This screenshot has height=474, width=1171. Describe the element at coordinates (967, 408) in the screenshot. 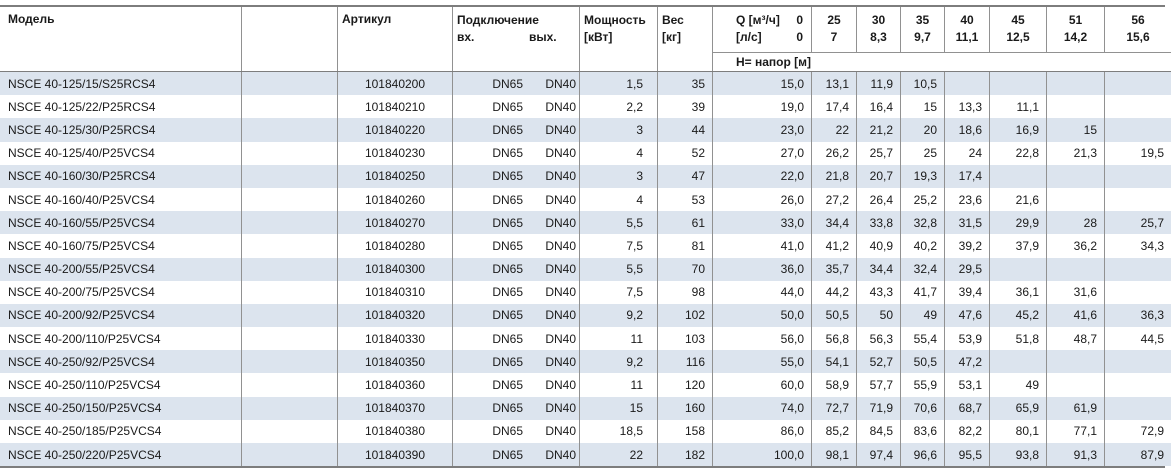

I see `head-q40-cell: 68,7` at that location.